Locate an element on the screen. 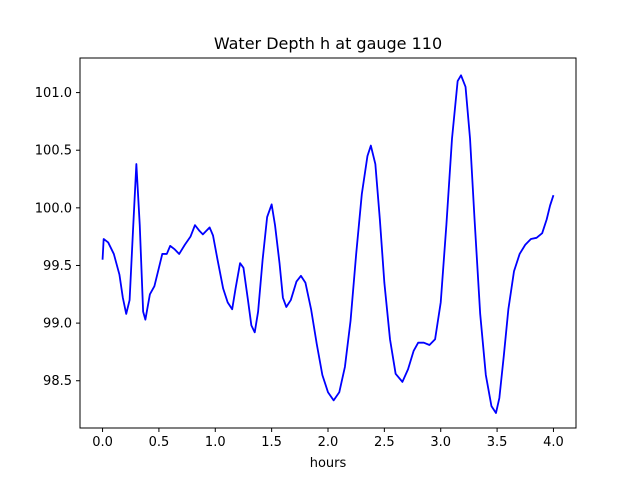 Image resolution: width=640 pixels, height=480 pixels. x-tick-label: 0.5 is located at coordinates (159, 442).